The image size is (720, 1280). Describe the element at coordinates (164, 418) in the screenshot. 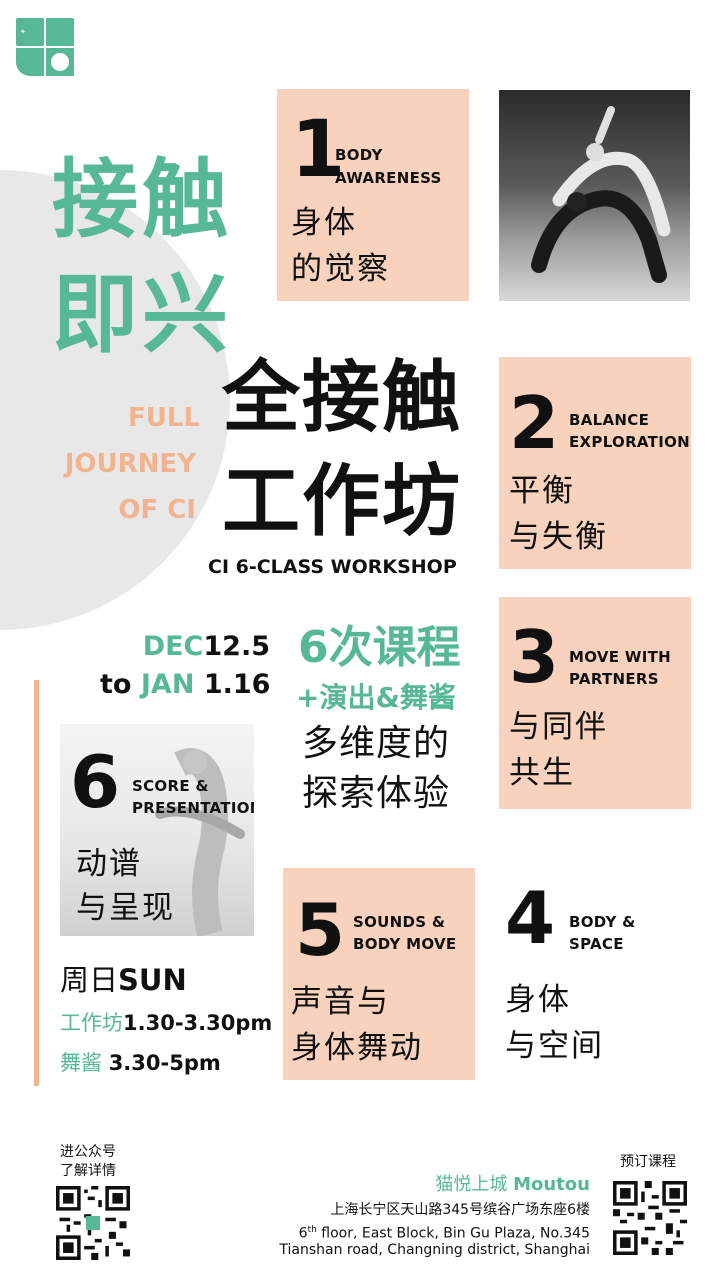

I see `title-en-line1: FULL` at that location.